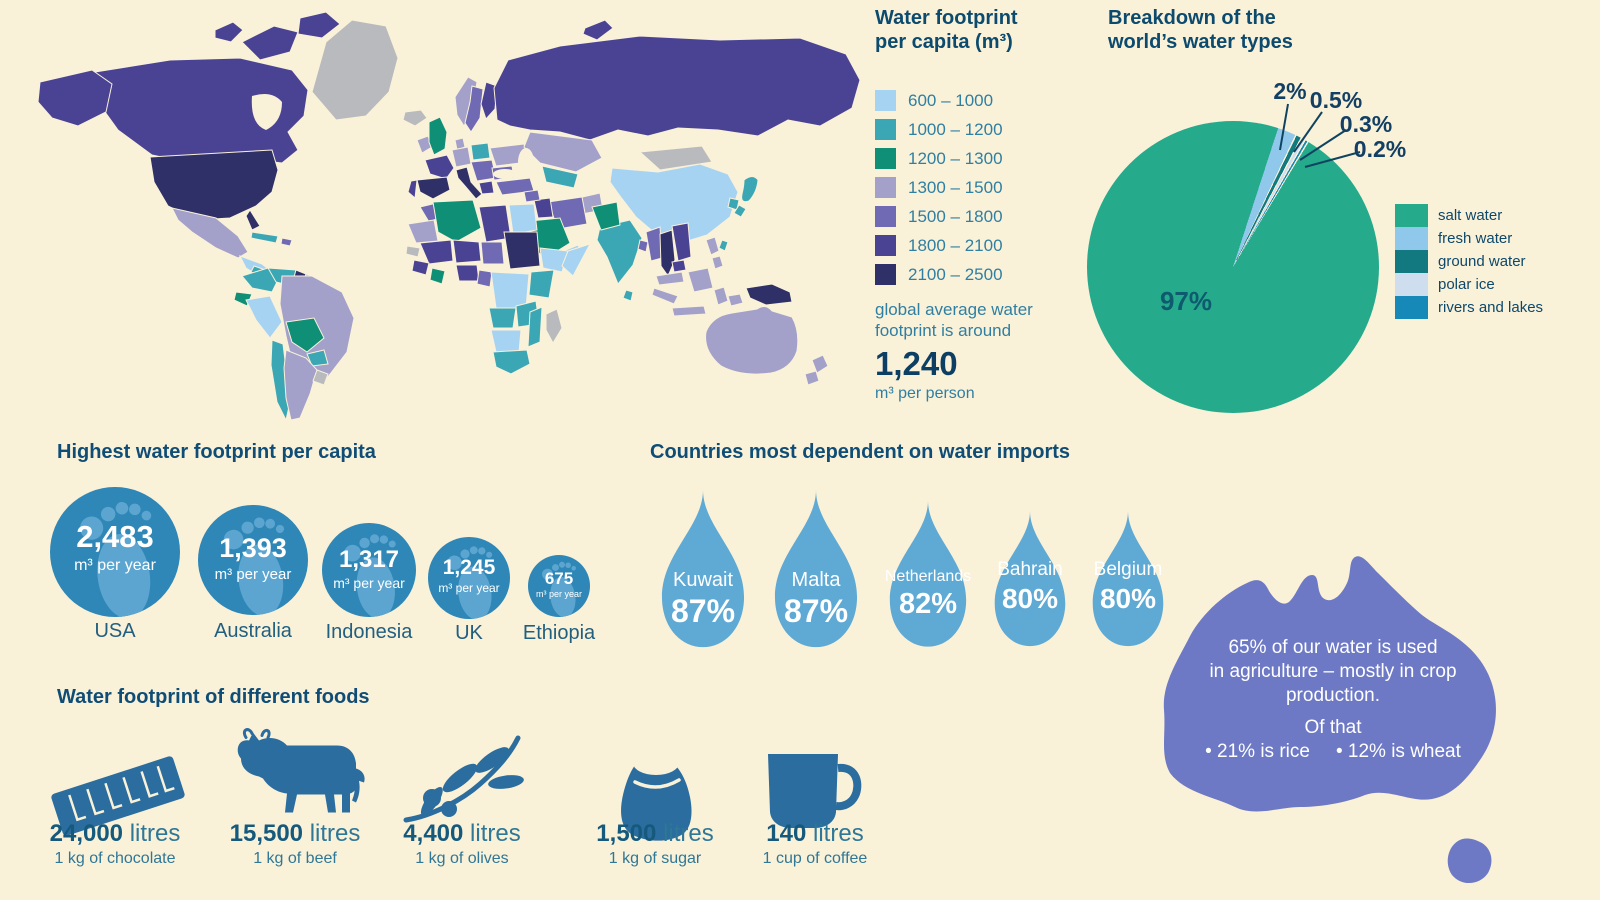  What do you see at coordinates (438, 136) in the screenshot?
I see `country-uk` at bounding box center [438, 136].